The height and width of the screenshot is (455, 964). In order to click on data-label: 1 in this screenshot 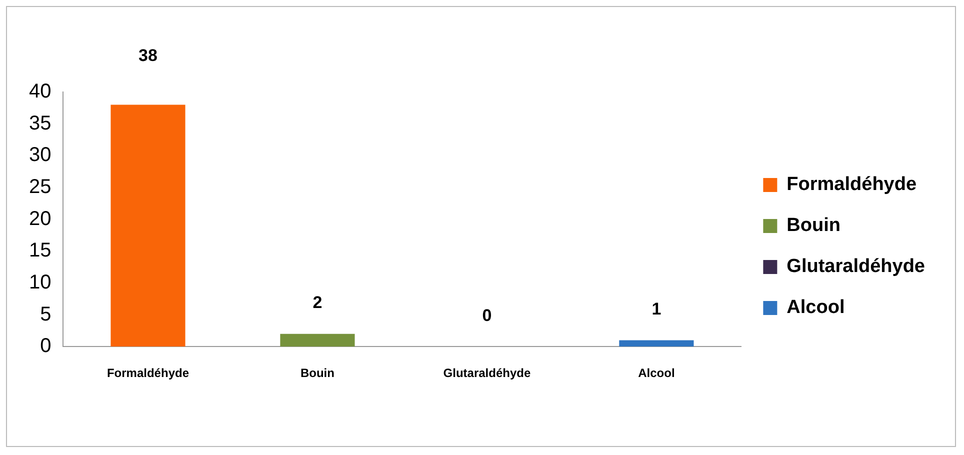, I will do `click(657, 308)`.